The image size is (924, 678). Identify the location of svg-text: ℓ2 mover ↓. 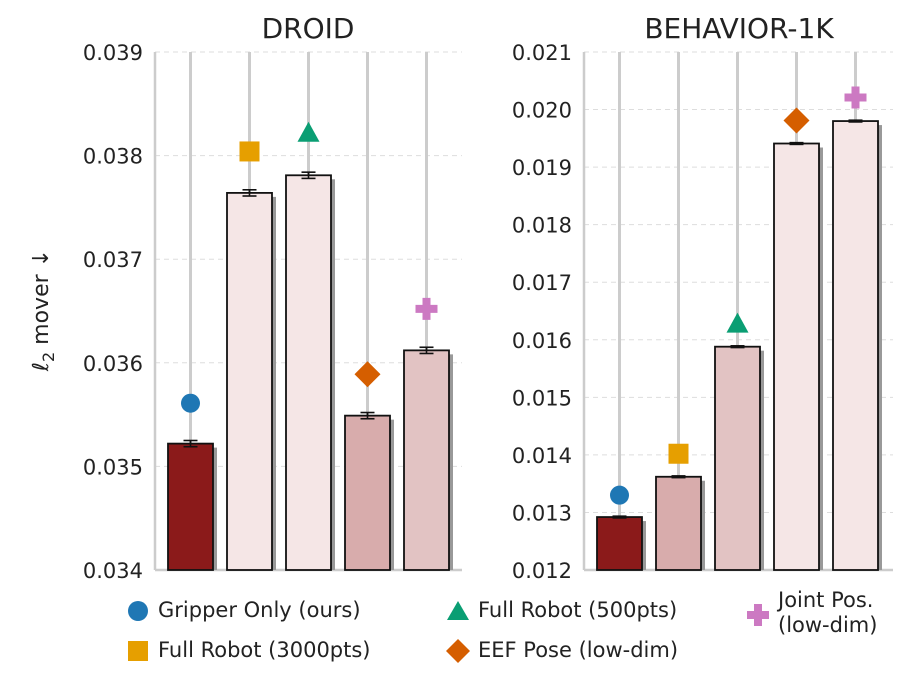
(43, 310).